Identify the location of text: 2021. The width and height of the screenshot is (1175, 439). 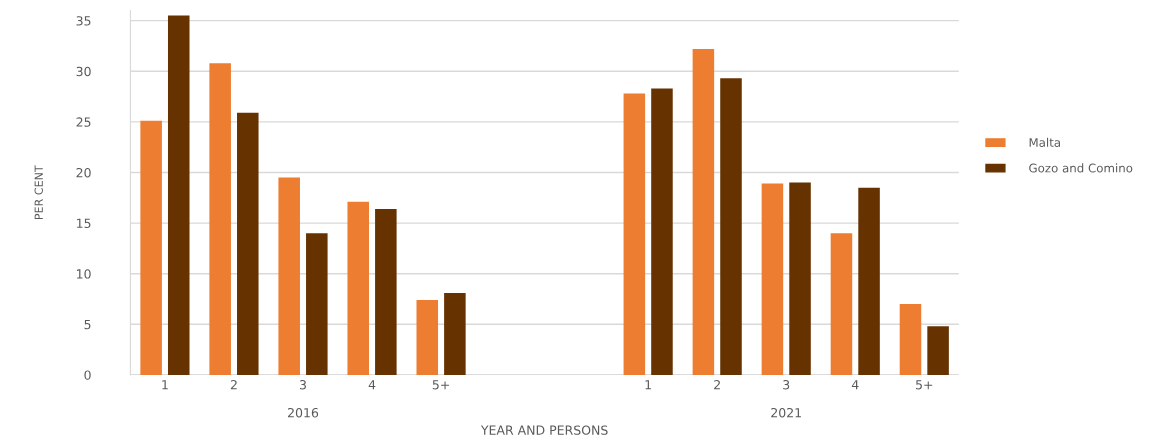
(786, 412).